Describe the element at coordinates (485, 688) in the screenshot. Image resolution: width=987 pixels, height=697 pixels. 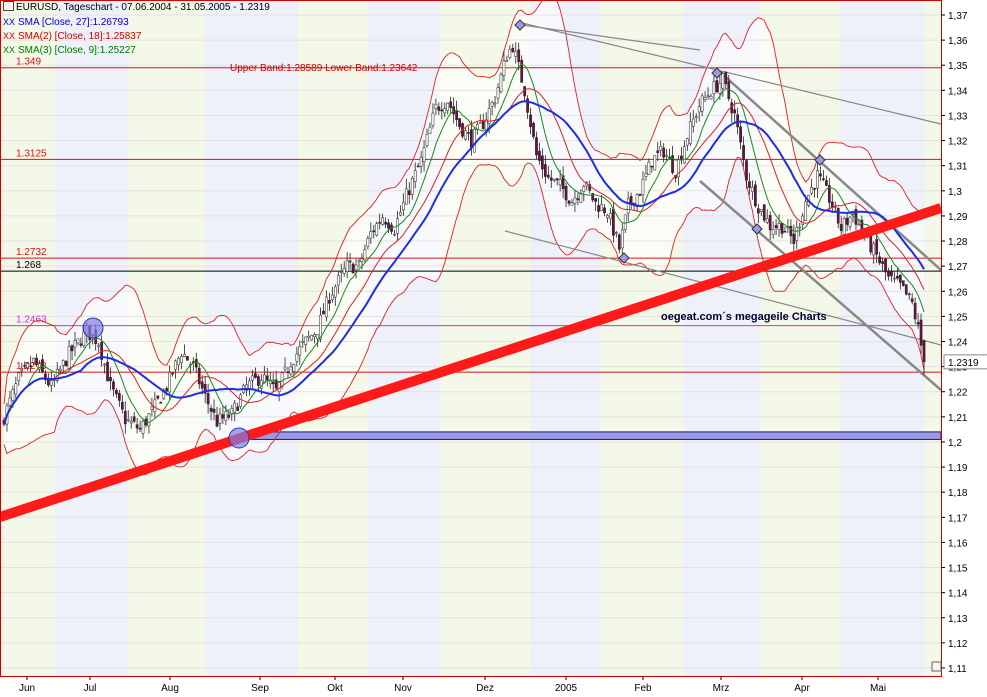
I see `x-tick-label: Dez` at that location.